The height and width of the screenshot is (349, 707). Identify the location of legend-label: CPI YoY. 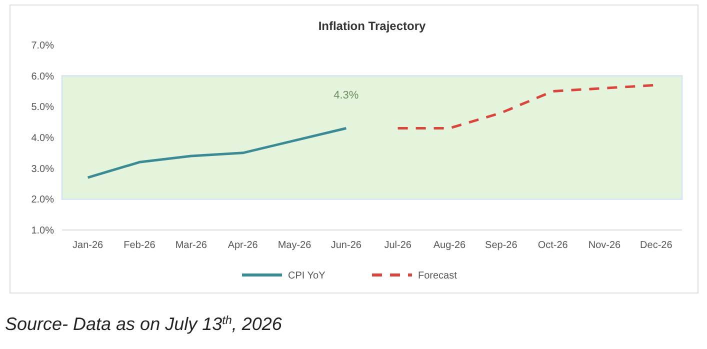
(307, 276).